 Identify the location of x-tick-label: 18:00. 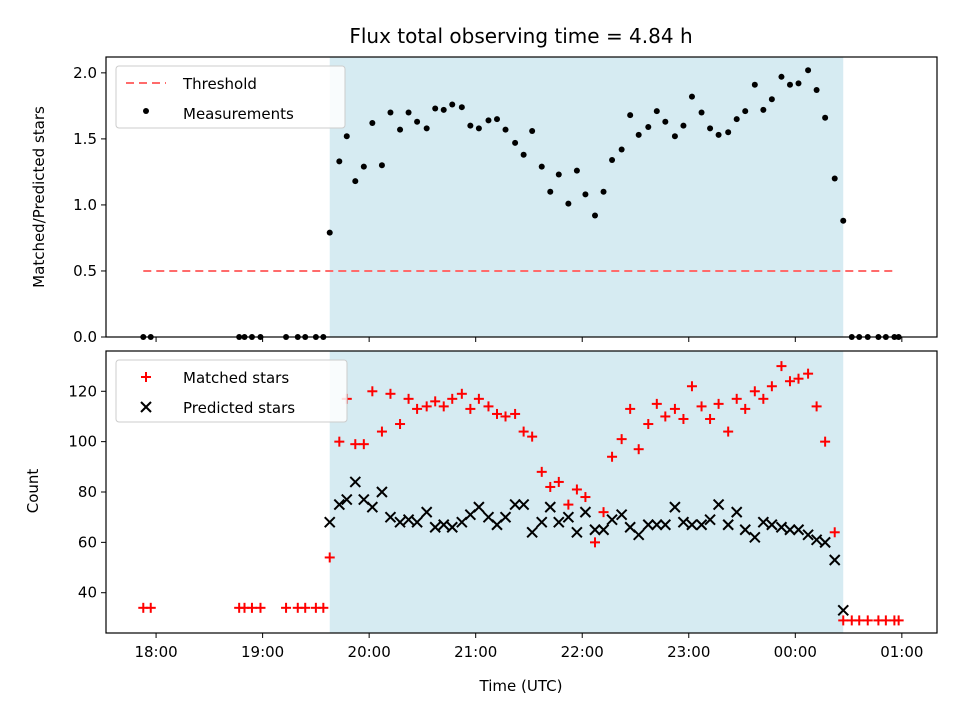
(155, 652).